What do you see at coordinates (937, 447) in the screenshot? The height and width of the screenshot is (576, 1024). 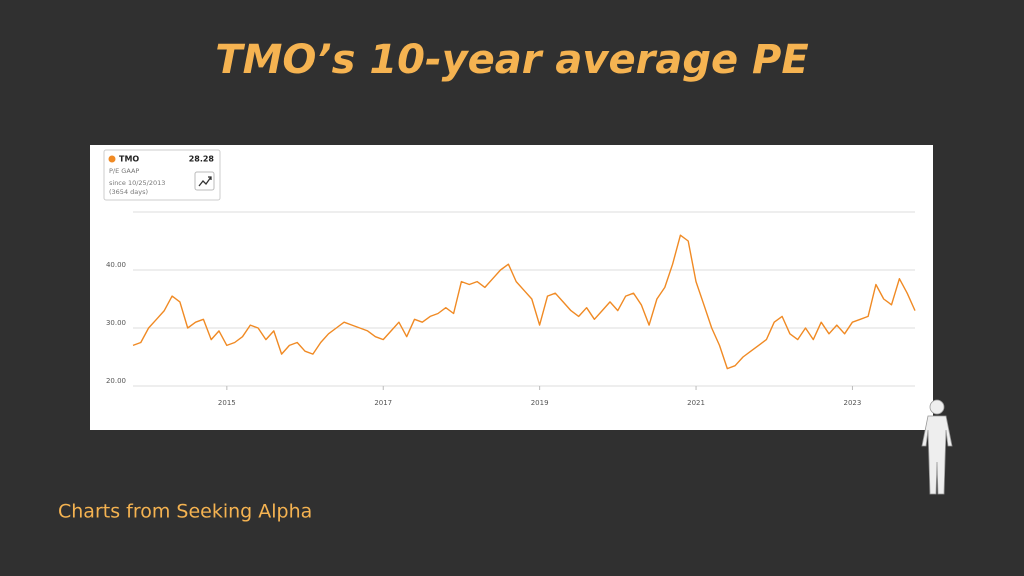 I see `person-figure` at bounding box center [937, 447].